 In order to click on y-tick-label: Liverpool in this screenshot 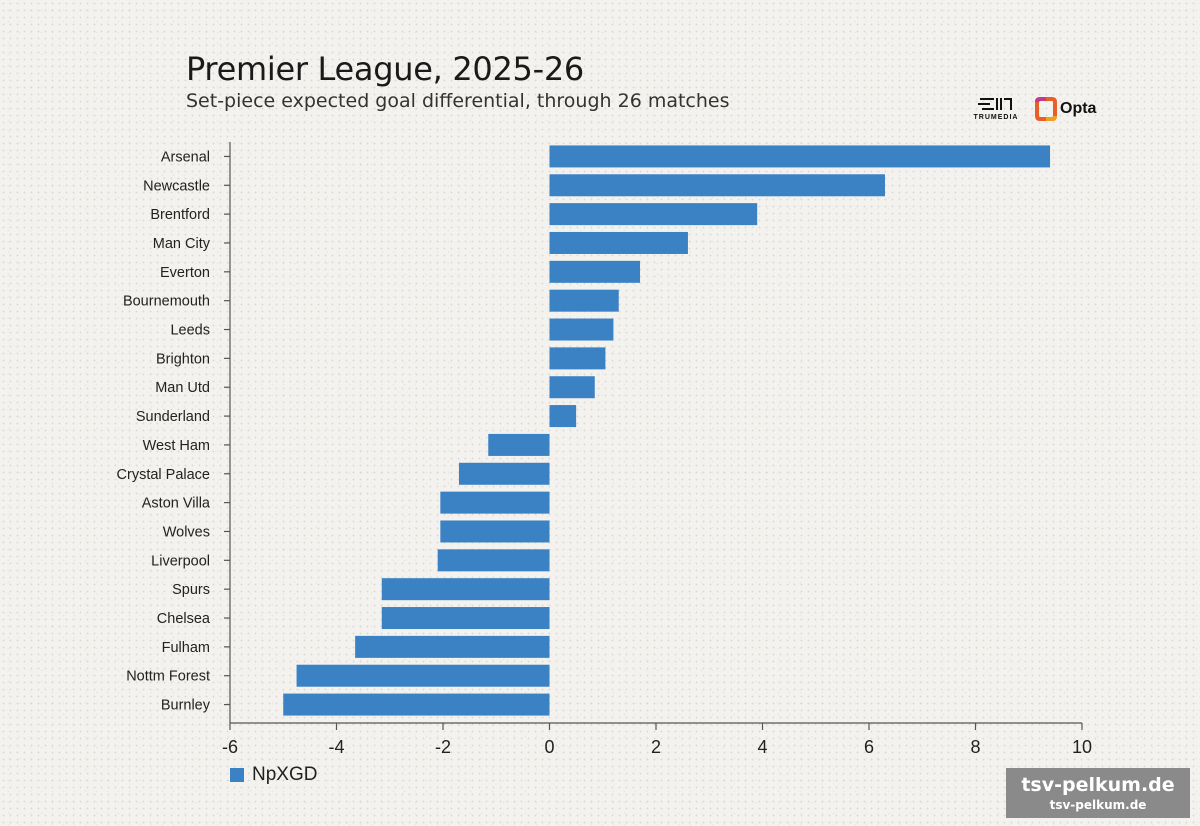, I will do `click(180, 561)`.